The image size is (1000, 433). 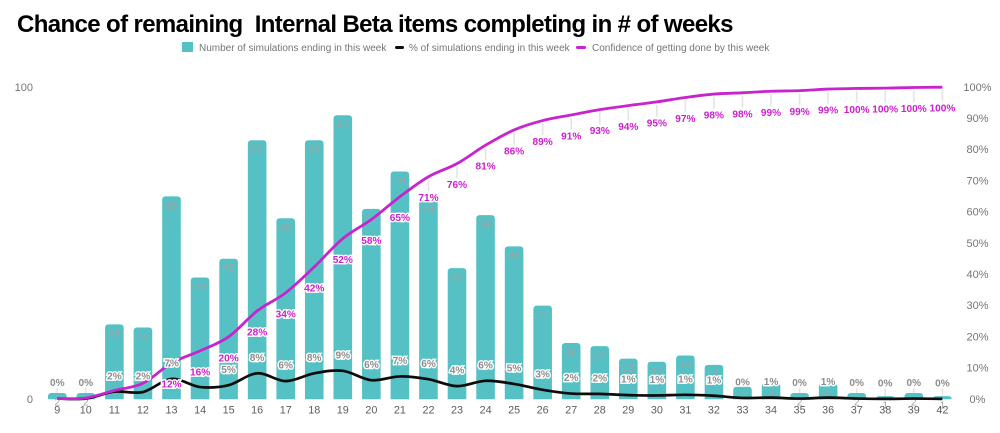 What do you see at coordinates (685, 119) in the screenshot?
I see `svg-text: 97%` at bounding box center [685, 119].